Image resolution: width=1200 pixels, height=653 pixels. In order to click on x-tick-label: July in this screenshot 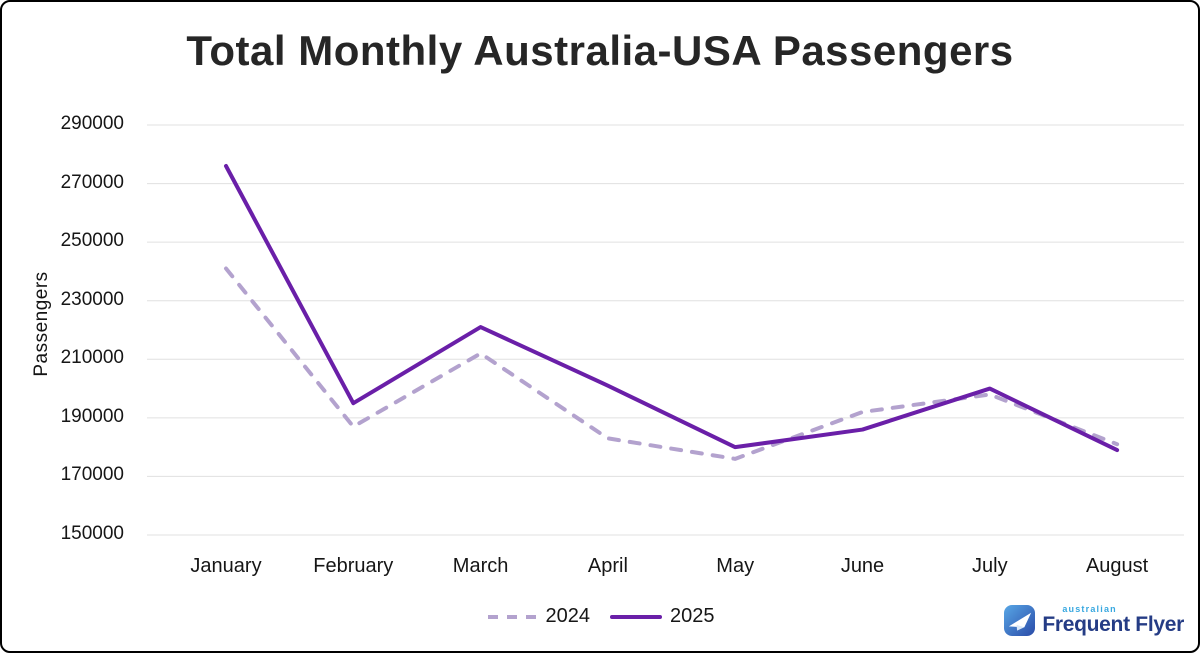, I will do `click(990, 566)`.